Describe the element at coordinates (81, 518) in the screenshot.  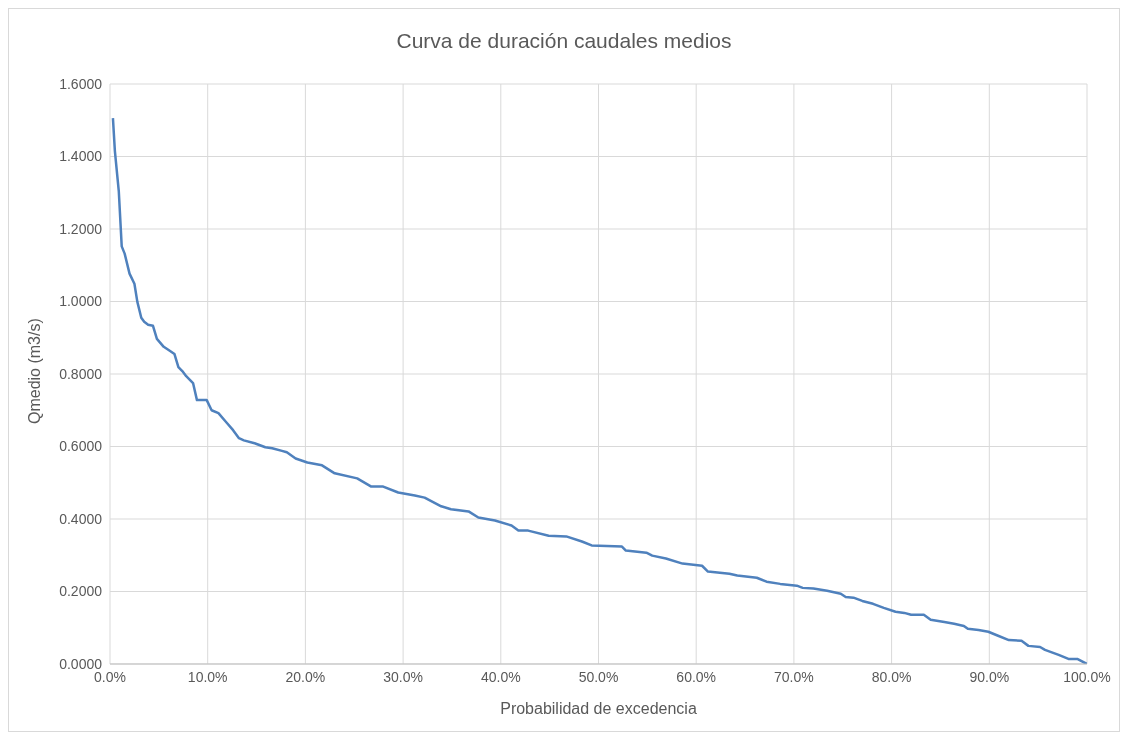
I see `y-tick-label: 0.4000` at that location.